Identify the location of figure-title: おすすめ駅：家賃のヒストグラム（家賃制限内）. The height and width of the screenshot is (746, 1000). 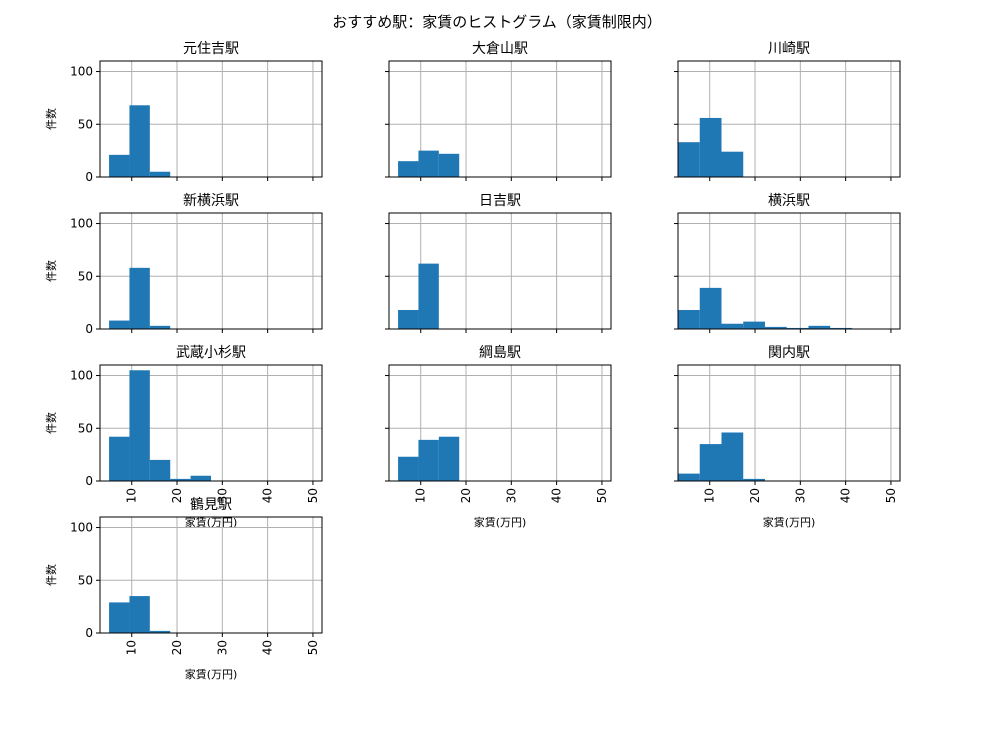
(497, 22).